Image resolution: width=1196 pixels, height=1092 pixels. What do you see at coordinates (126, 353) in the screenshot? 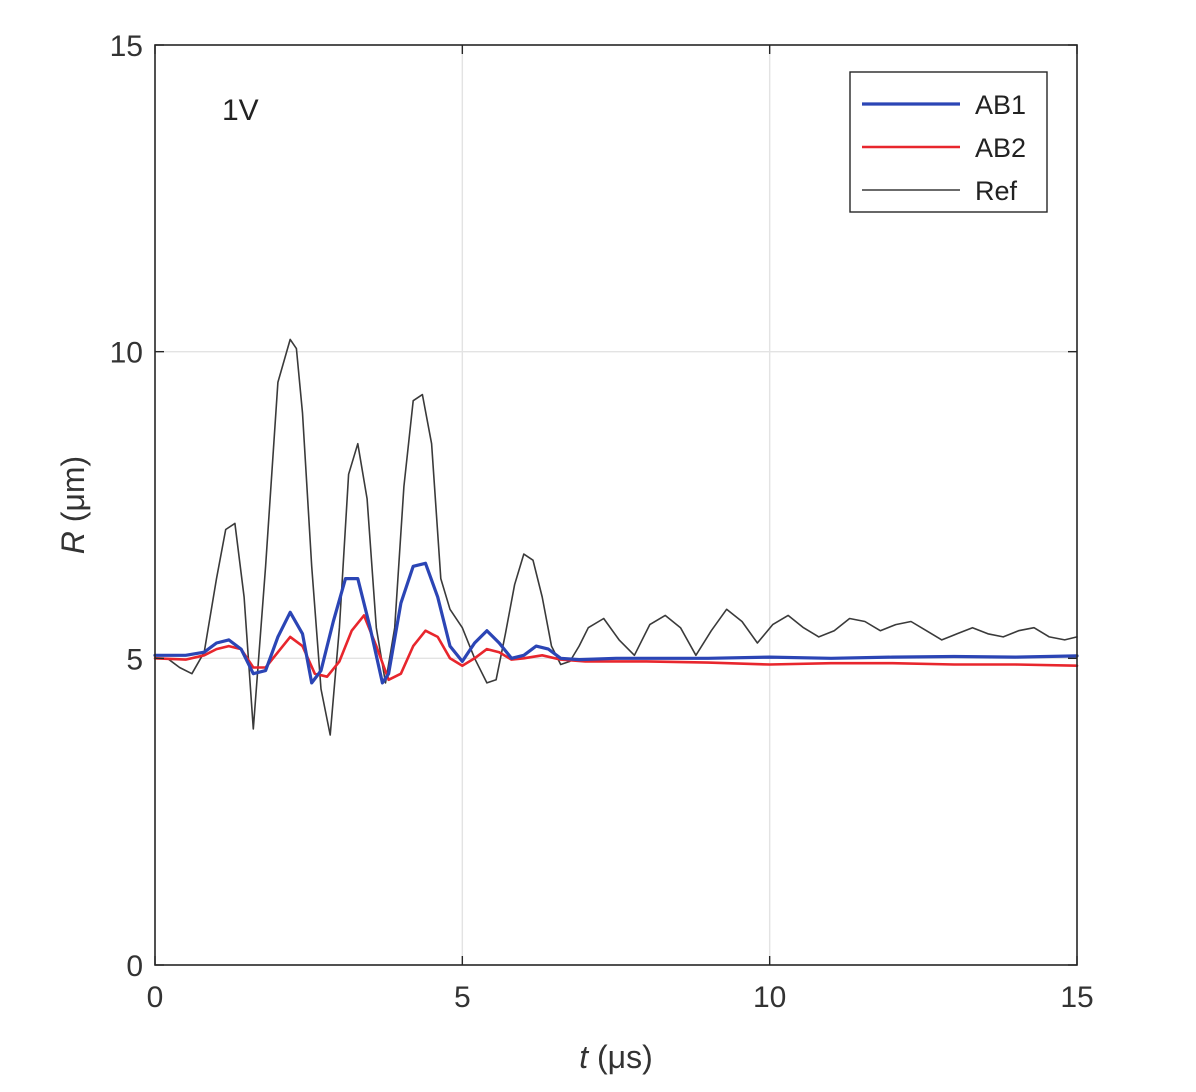
I see `y-tick-label-2: 10` at bounding box center [126, 353].